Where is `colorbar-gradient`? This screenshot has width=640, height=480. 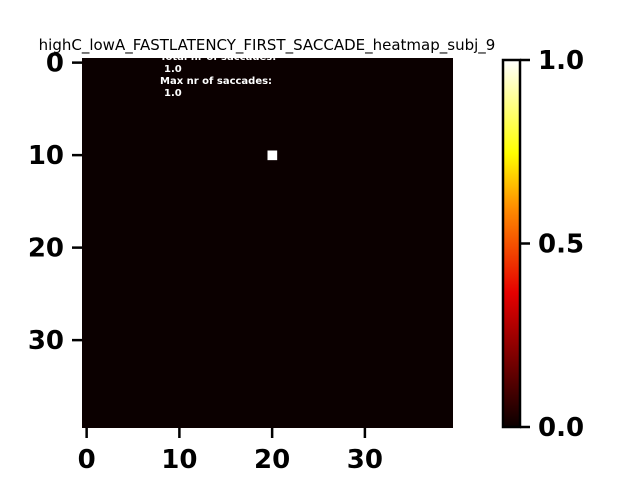 colorbar-gradient is located at coordinates (511, 243).